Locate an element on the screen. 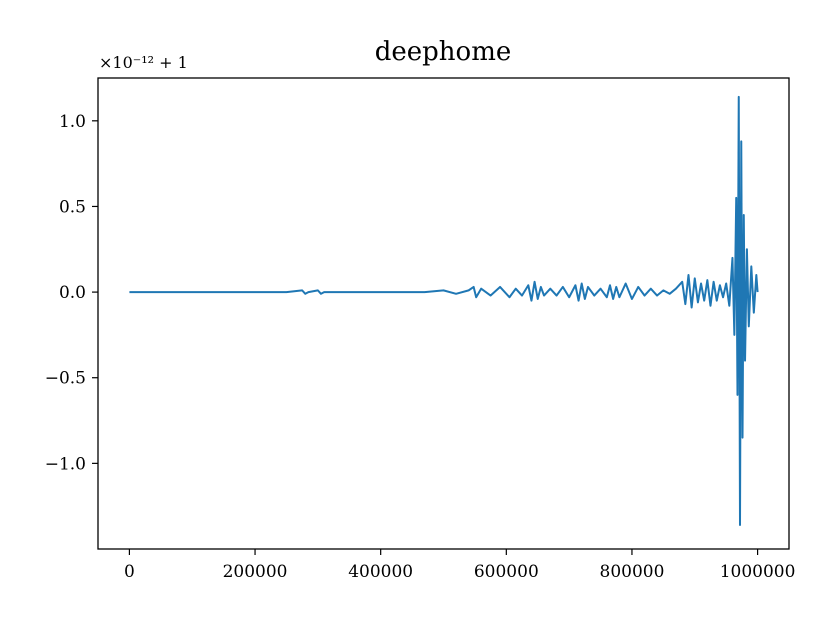  y-tick-label: 0.0 is located at coordinates (72, 293).